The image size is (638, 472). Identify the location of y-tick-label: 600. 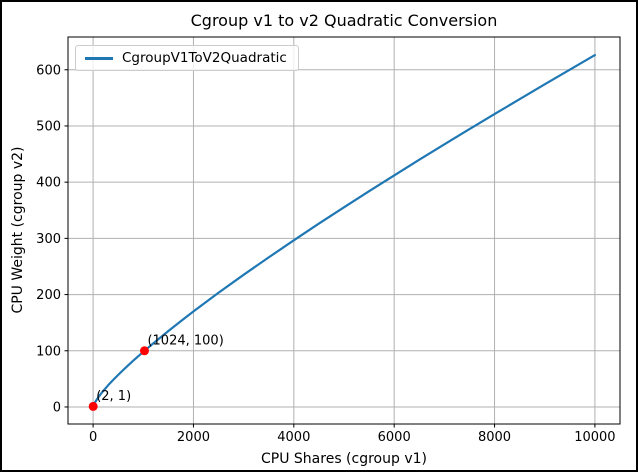
(48, 70).